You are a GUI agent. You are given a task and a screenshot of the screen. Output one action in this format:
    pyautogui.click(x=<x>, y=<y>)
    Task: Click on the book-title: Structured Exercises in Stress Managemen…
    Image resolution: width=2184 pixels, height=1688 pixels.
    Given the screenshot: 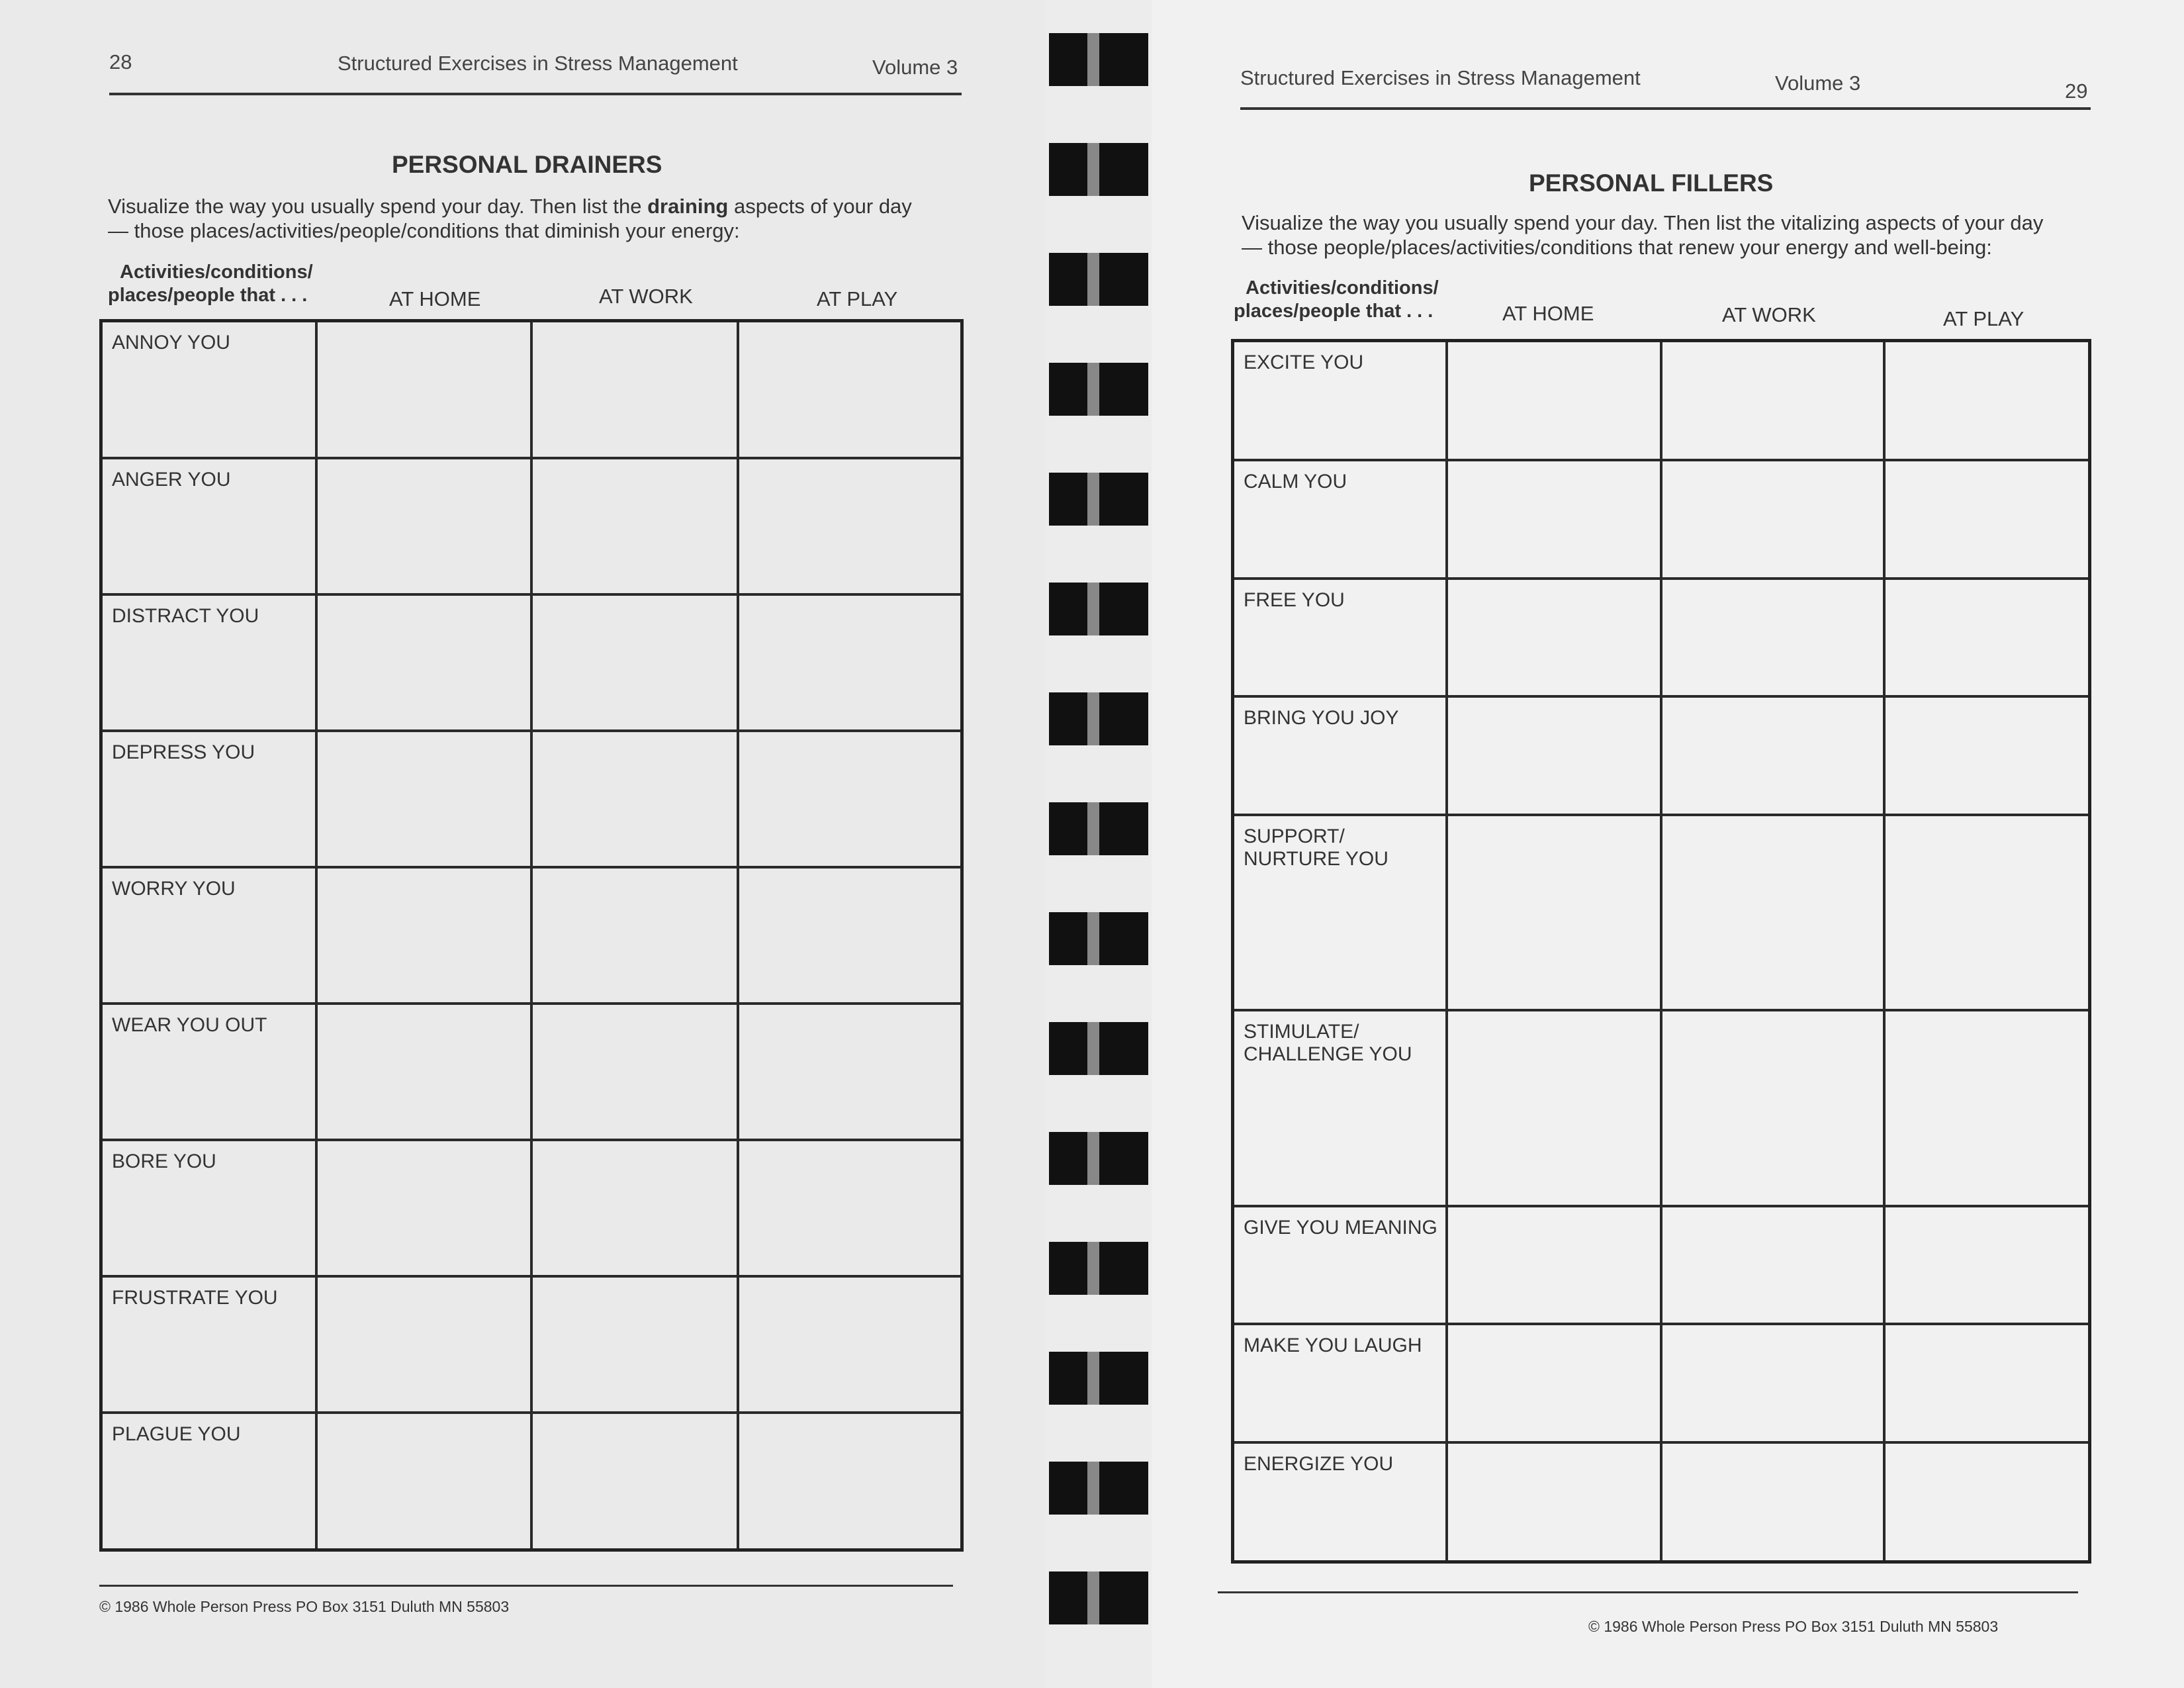 What is the action you would take?
    pyautogui.click(x=1440, y=77)
    